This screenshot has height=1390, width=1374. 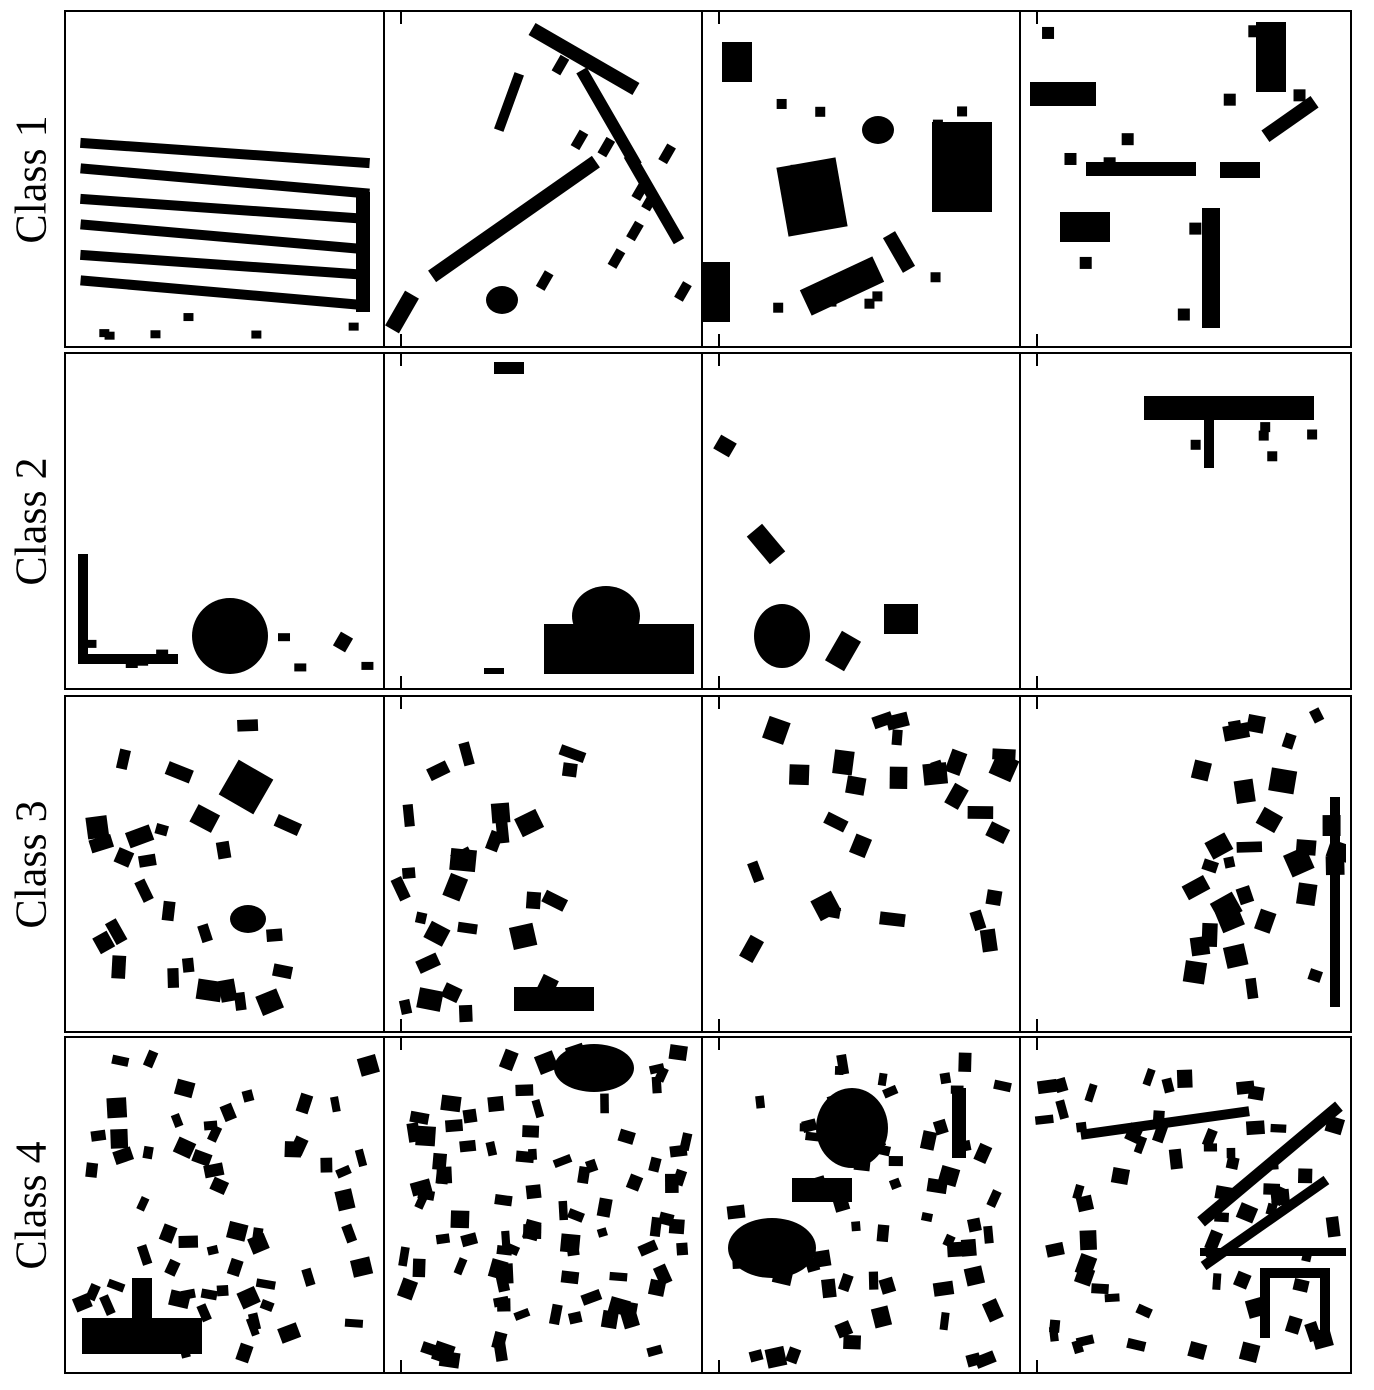 What do you see at coordinates (31, 1205) in the screenshot?
I see `row-label-class-4: Class 4` at bounding box center [31, 1205].